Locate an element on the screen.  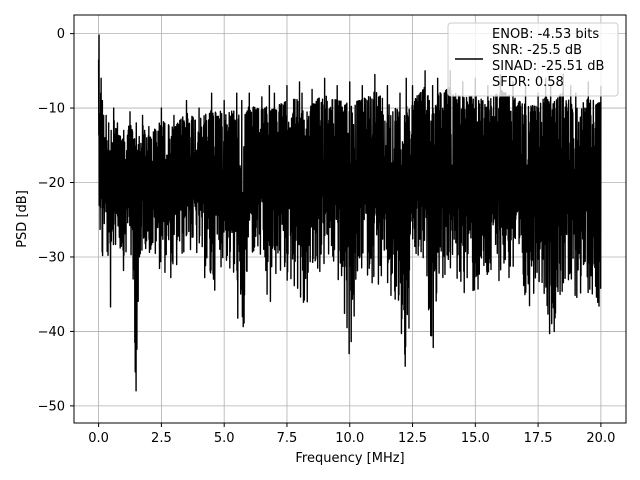
x-tick-label: 17.5 is located at coordinates (538, 438).